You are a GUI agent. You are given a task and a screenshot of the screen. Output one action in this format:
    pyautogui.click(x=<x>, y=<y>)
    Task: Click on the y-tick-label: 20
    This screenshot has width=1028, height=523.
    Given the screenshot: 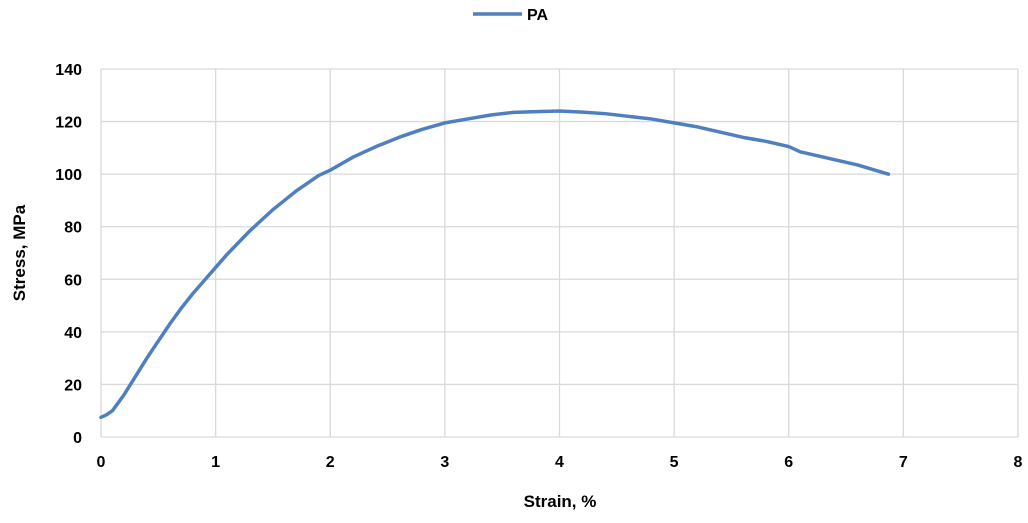 What is the action you would take?
    pyautogui.click(x=73, y=385)
    